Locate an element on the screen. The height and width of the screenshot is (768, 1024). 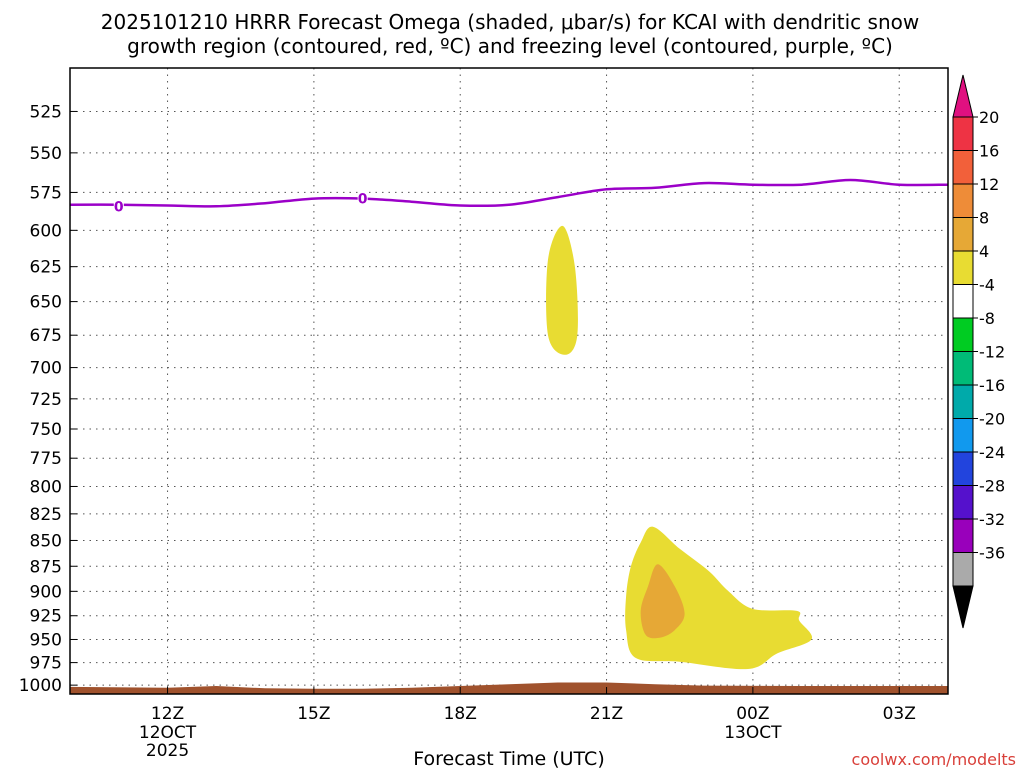
y-tick-label: 625 is located at coordinates (46, 268).